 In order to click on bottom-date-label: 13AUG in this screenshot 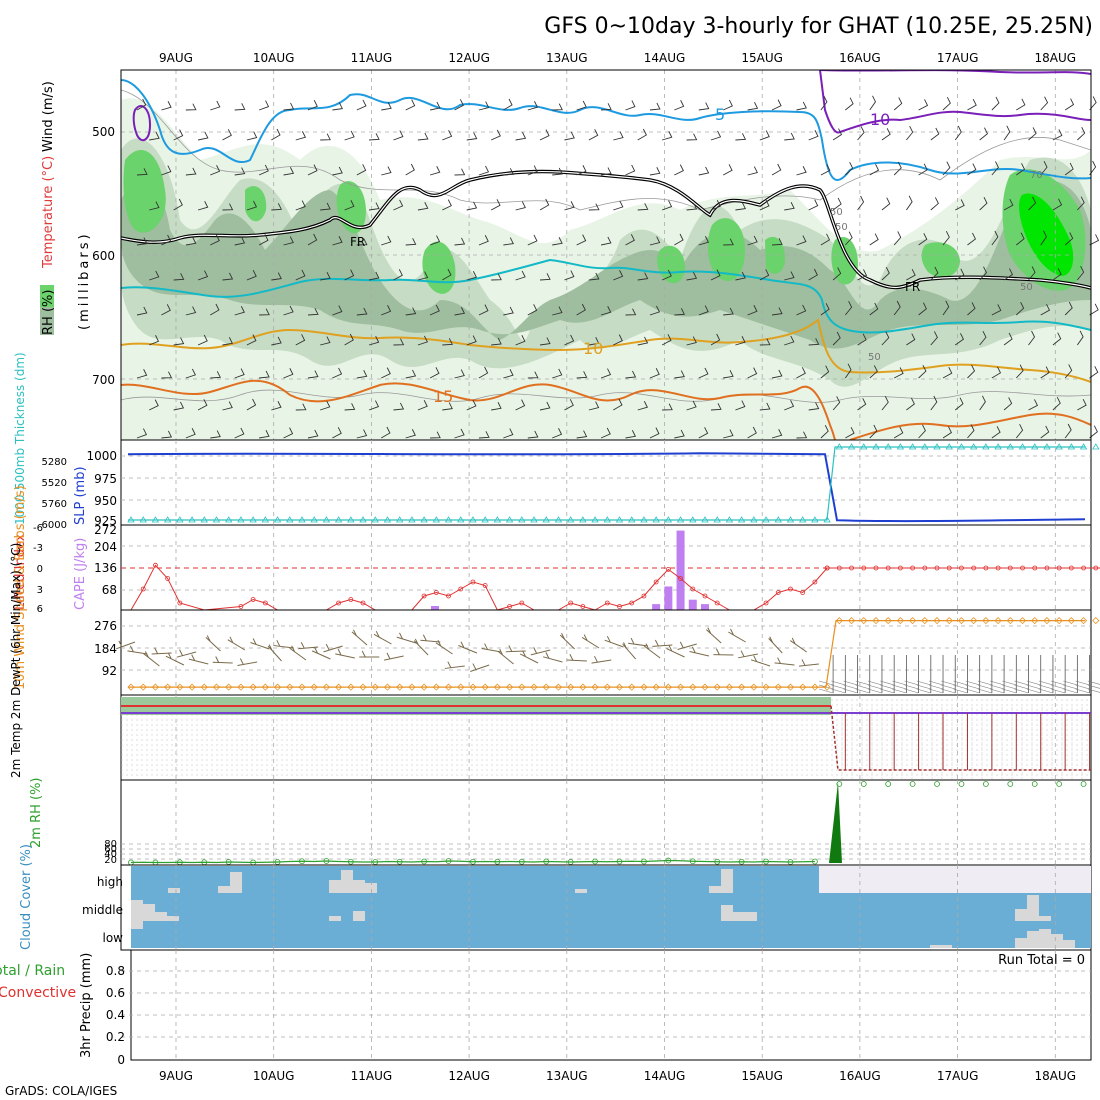, I will do `click(567, 1076)`.